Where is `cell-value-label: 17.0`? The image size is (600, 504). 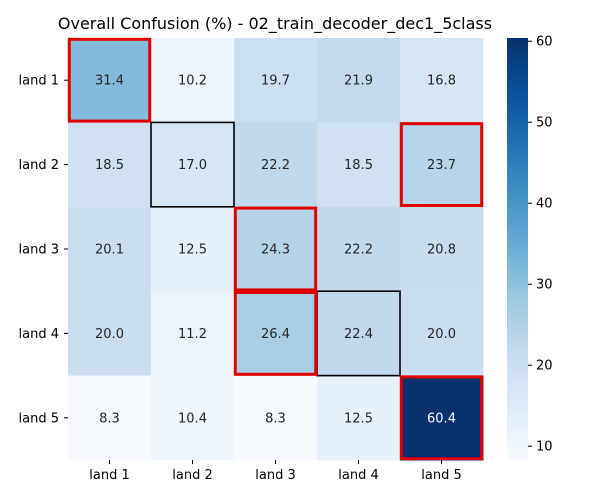 cell-value-label: 17.0 is located at coordinates (192, 165).